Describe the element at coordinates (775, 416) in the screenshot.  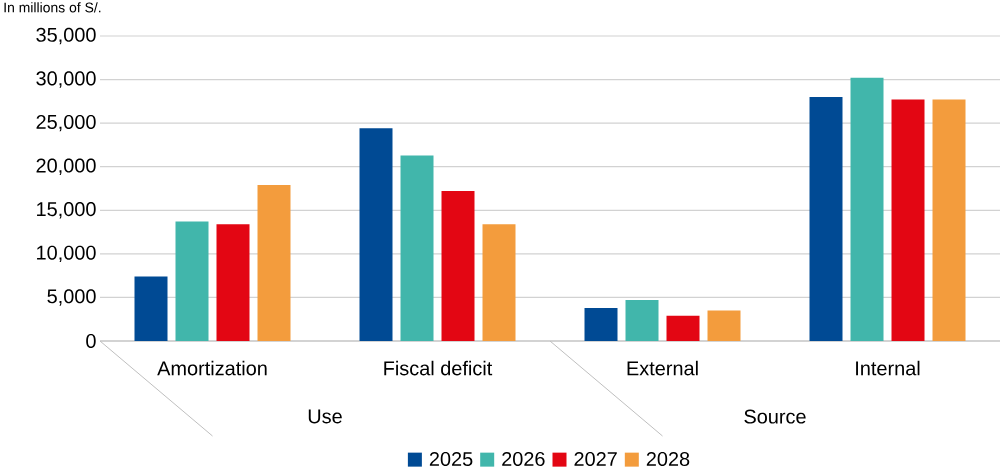
I see `text: Source` at that location.